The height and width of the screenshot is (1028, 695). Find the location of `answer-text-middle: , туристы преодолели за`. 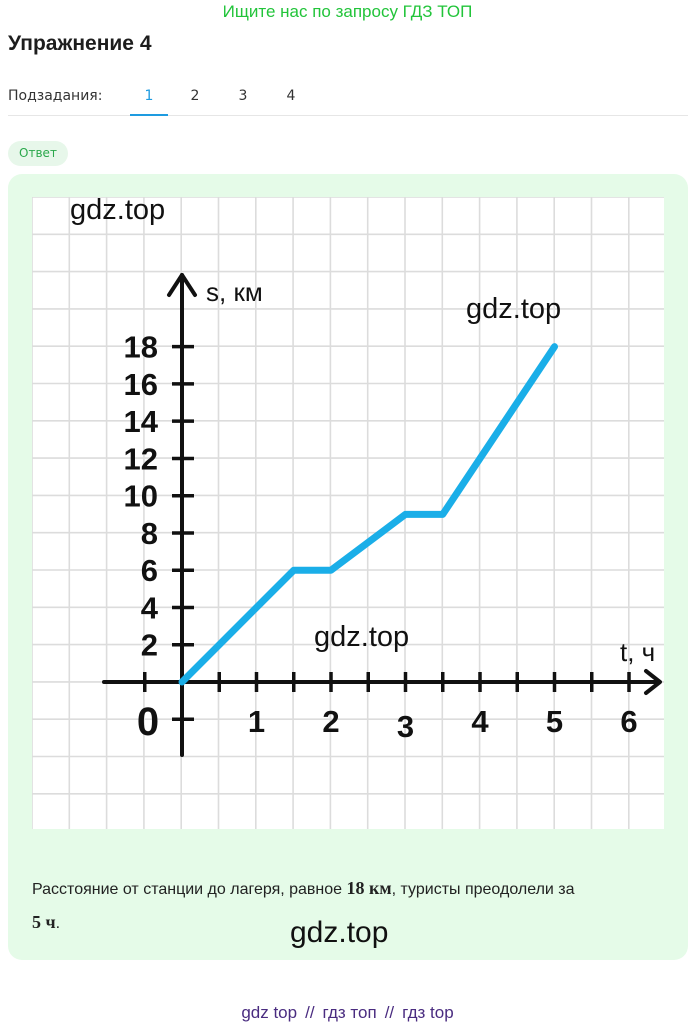

answer-text-middle: , туристы преодолели за is located at coordinates (483, 889).